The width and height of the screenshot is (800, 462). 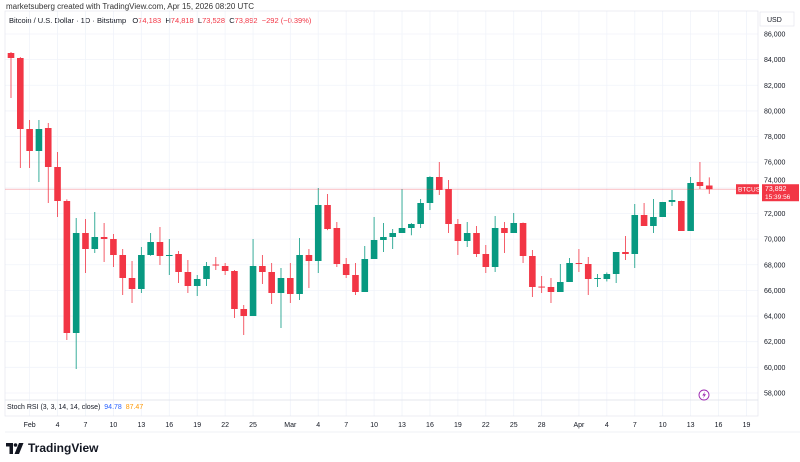 I want to click on price-tick-label: 66,000, so click(x=775, y=291).